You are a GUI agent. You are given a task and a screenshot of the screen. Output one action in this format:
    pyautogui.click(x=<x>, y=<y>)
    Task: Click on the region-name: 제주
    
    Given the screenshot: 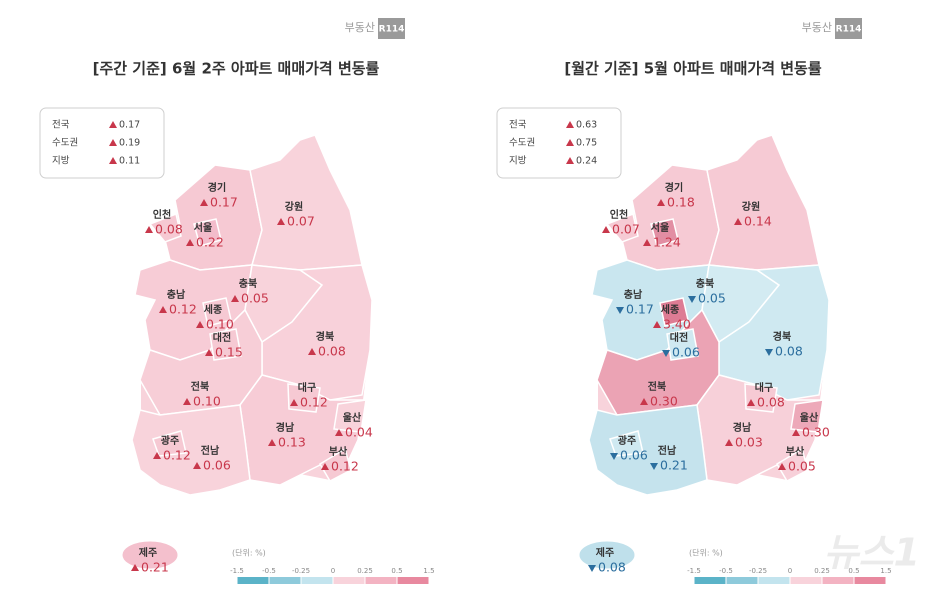 What is the action you would take?
    pyautogui.click(x=148, y=552)
    